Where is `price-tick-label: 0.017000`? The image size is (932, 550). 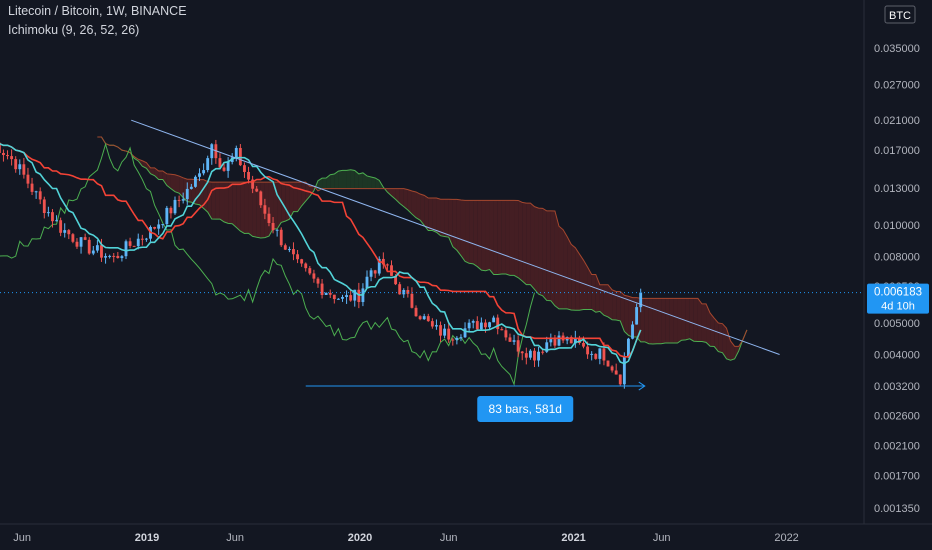
price-tick-label: 0.017000 is located at coordinates (897, 151).